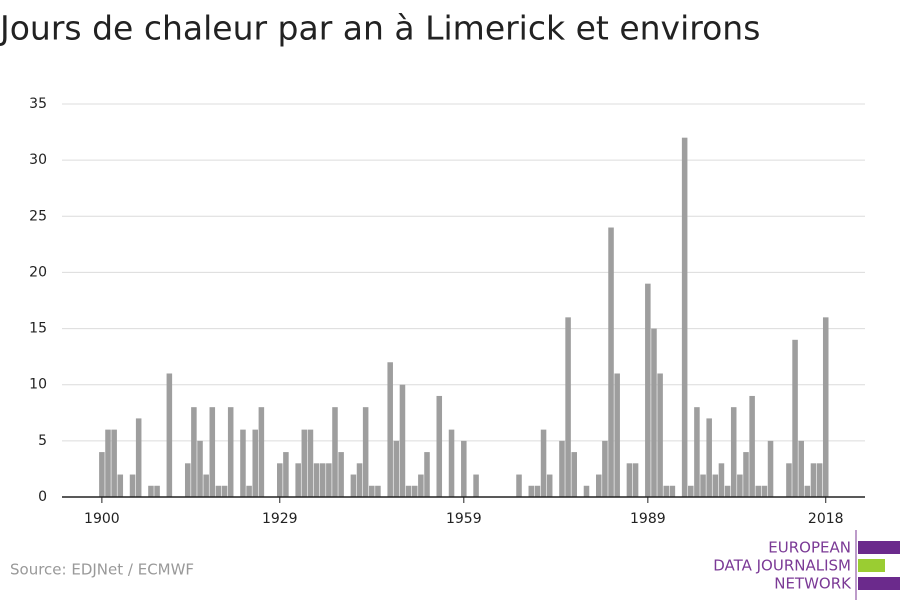 This screenshot has width=900, height=600. Describe the element at coordinates (38, 329) in the screenshot. I see `y-tick-label: 15` at that location.